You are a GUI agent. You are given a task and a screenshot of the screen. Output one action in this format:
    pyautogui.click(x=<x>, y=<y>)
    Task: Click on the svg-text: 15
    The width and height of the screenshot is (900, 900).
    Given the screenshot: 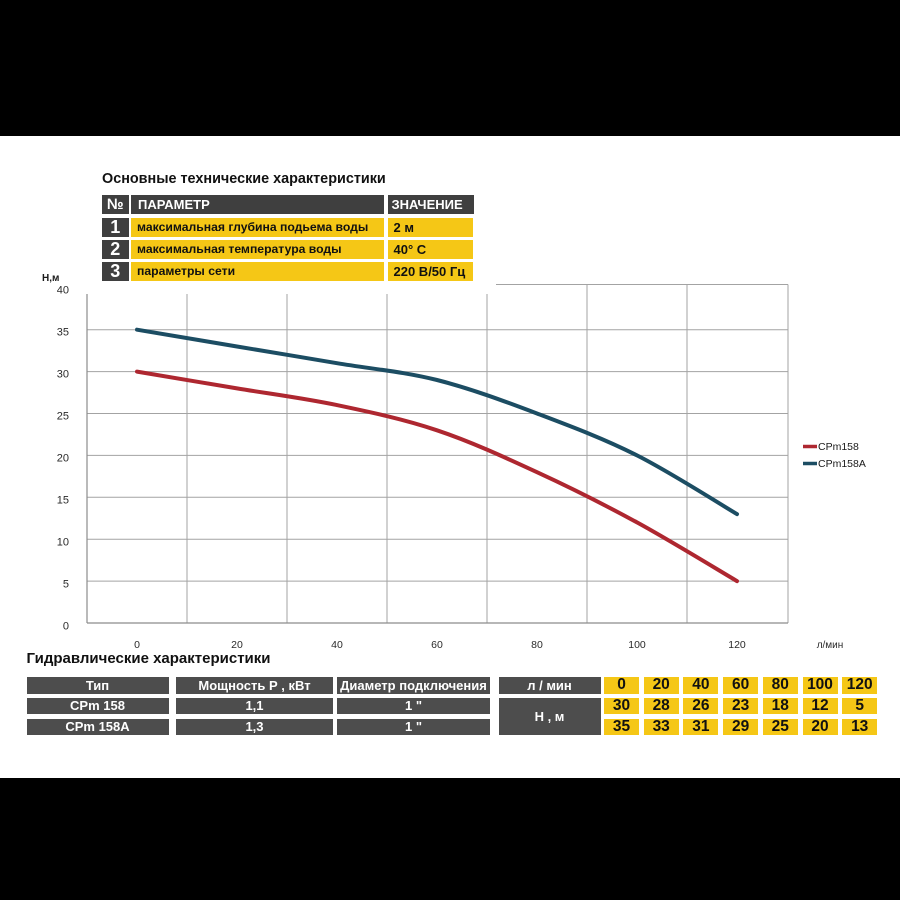 What is the action you would take?
    pyautogui.click(x=63, y=501)
    